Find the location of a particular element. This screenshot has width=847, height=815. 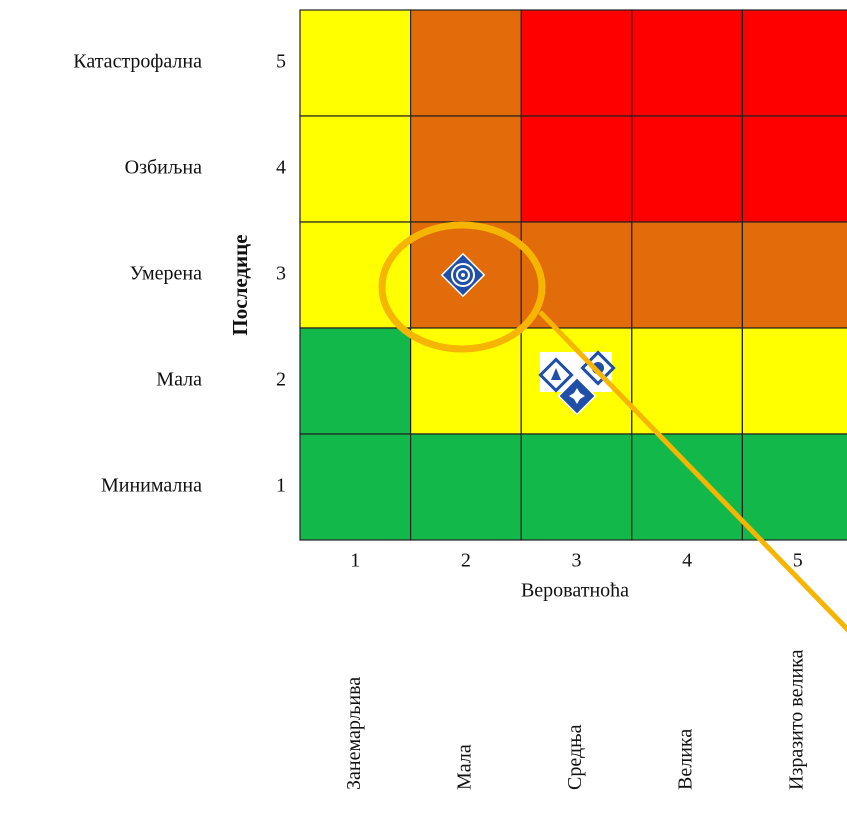

y-level-label: Катастрофална is located at coordinates (137, 62).